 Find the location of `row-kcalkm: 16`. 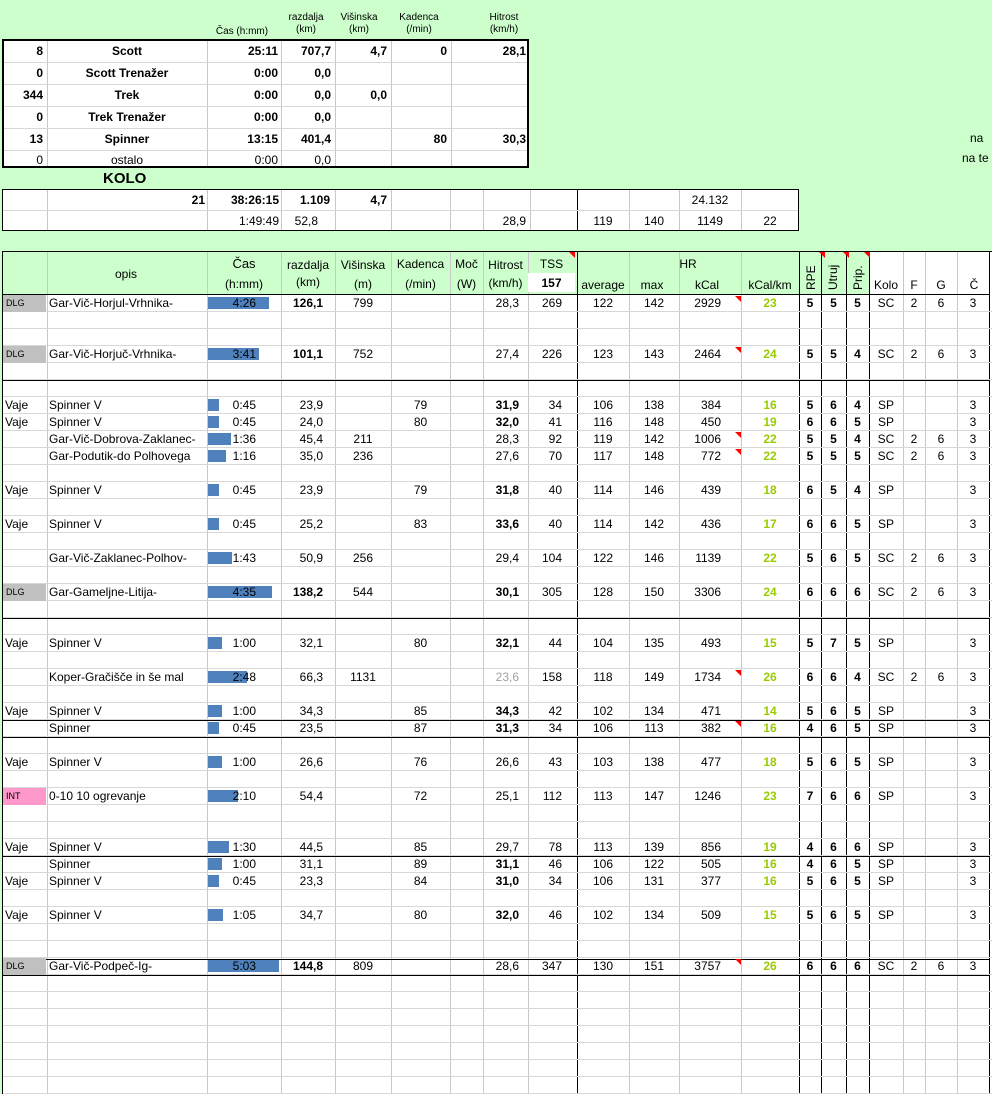

row-kcalkm: 16 is located at coordinates (770, 405).